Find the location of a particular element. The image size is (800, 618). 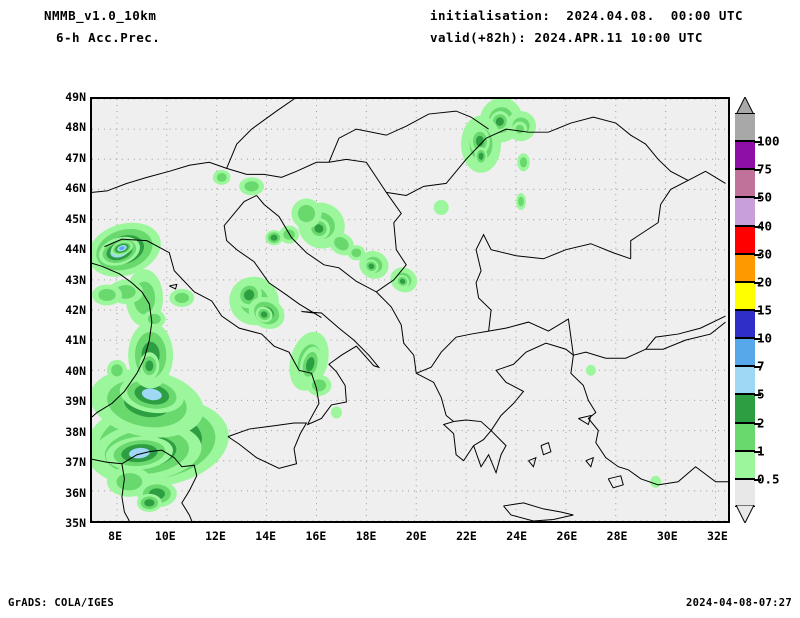

lon-tick-label: 18E is located at coordinates (366, 536).